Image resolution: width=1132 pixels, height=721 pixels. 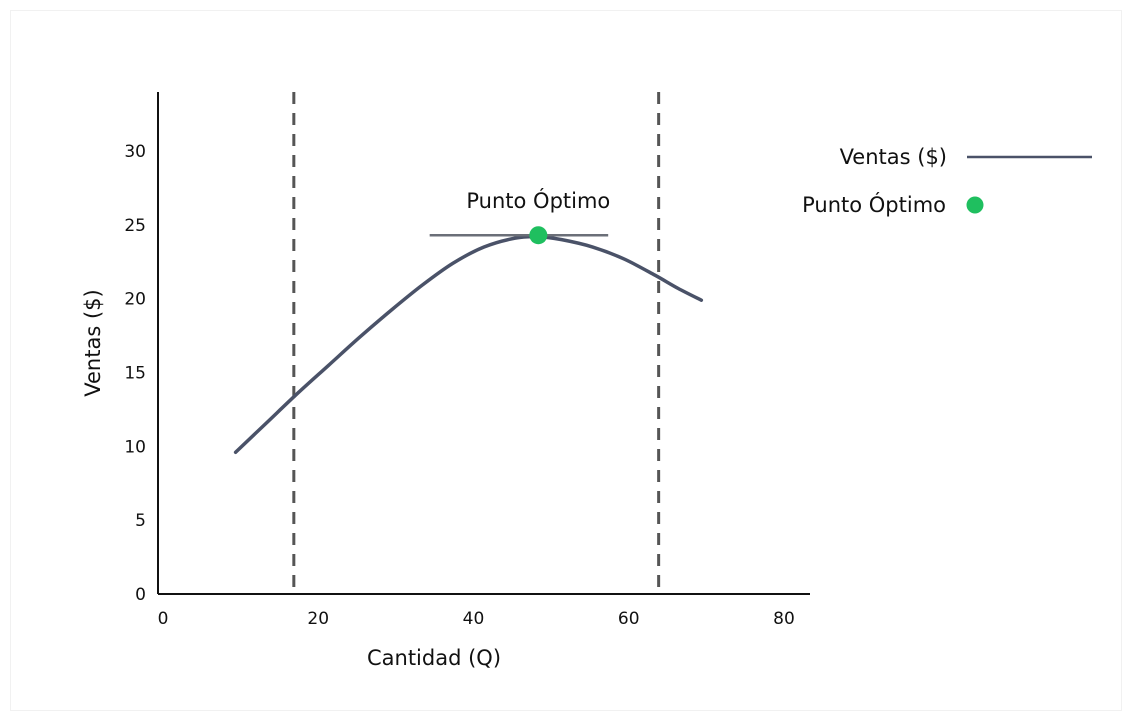 What do you see at coordinates (784, 619) in the screenshot?
I see `x-tick-label: 80` at bounding box center [784, 619].